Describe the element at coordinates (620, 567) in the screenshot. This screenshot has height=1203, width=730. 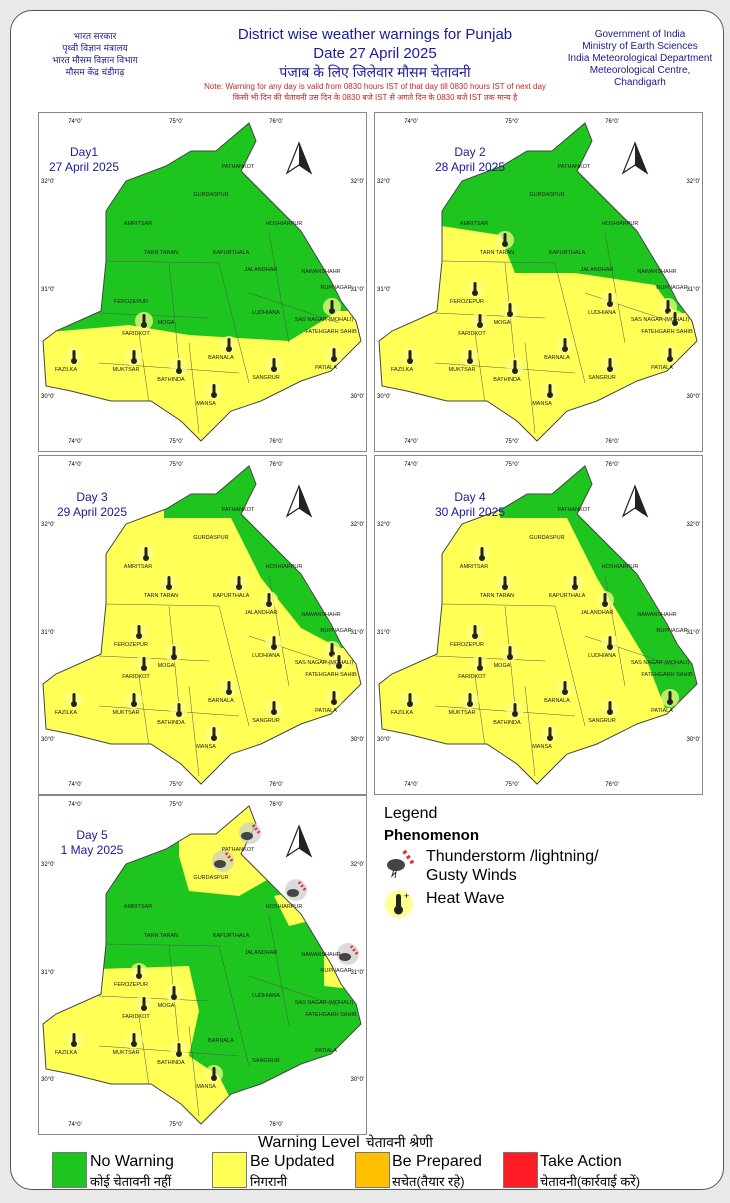
I see `district-label: HOSHIARPUR` at that location.